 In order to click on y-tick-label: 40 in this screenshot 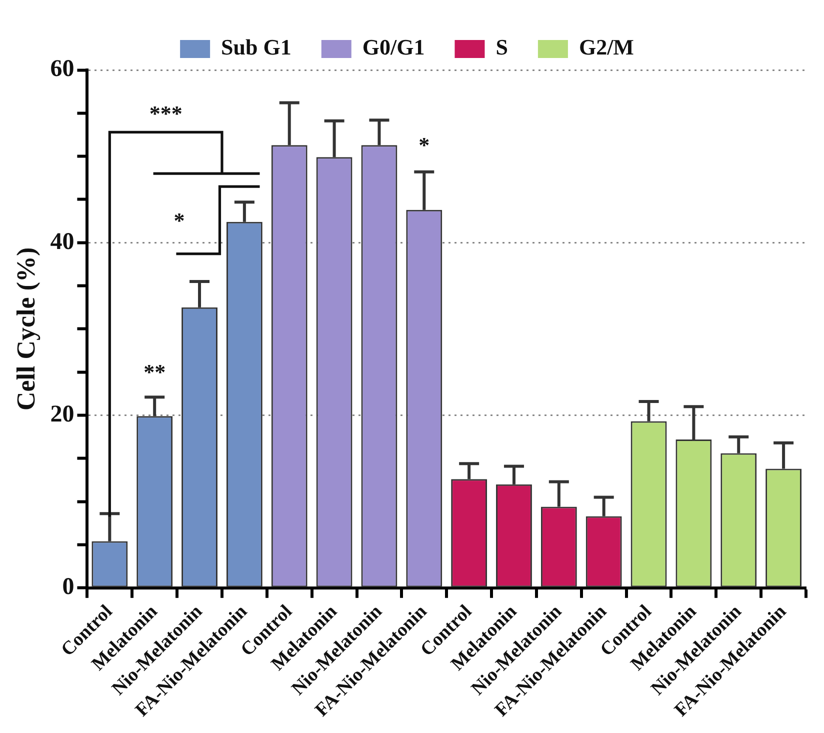, I will do `click(62, 241)`.